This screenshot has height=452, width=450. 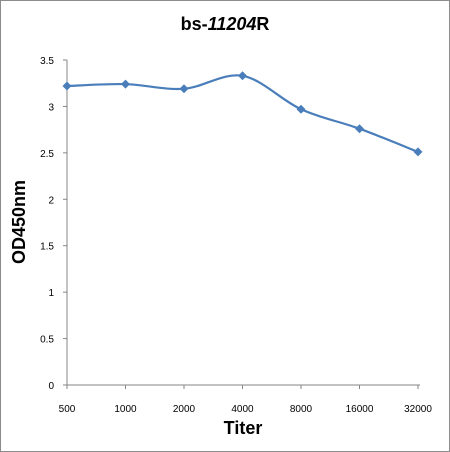 What do you see at coordinates (245, 400) in the screenshot?
I see `x-tick-group: 500 1000 2000 4000 8000 16000 32000` at bounding box center [245, 400].